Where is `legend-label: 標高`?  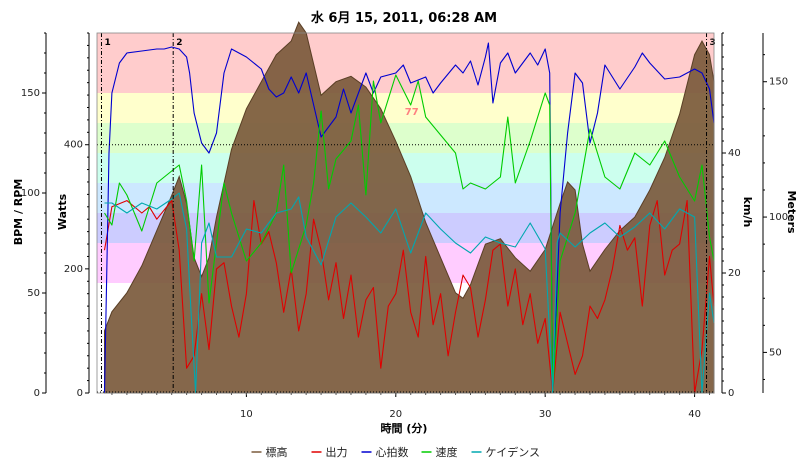
legend-label: 標高 is located at coordinates (277, 452).